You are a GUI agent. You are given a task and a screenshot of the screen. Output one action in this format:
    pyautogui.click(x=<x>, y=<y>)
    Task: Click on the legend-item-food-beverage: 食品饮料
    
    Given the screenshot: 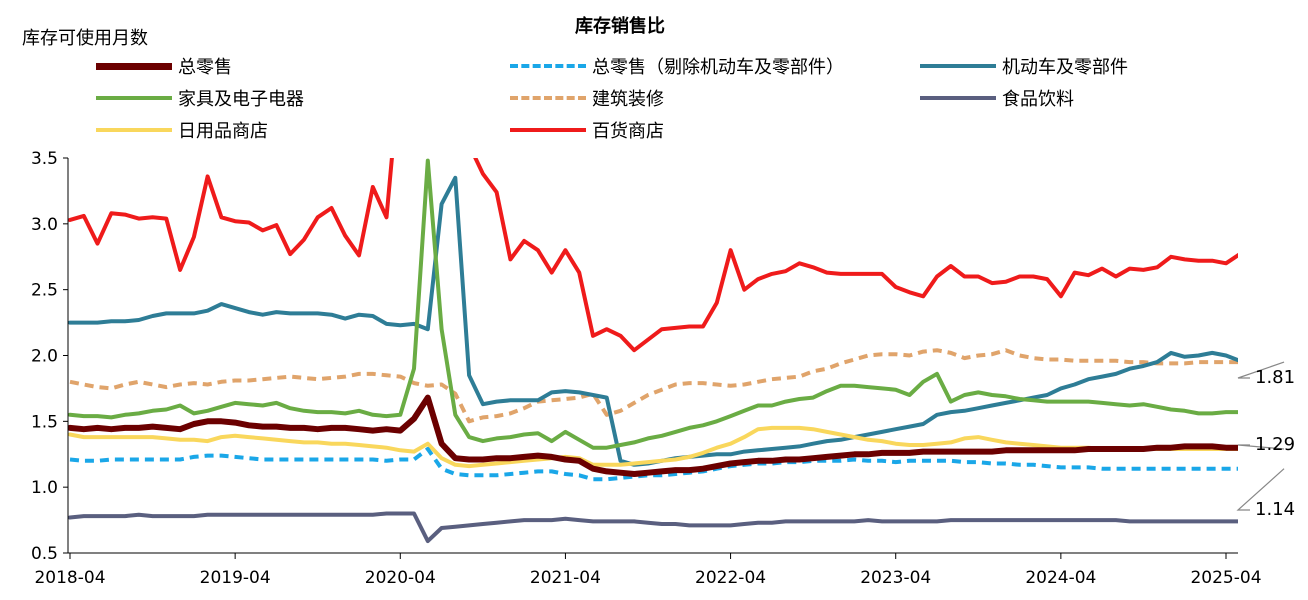 What is the action you would take?
    pyautogui.click(x=997, y=98)
    